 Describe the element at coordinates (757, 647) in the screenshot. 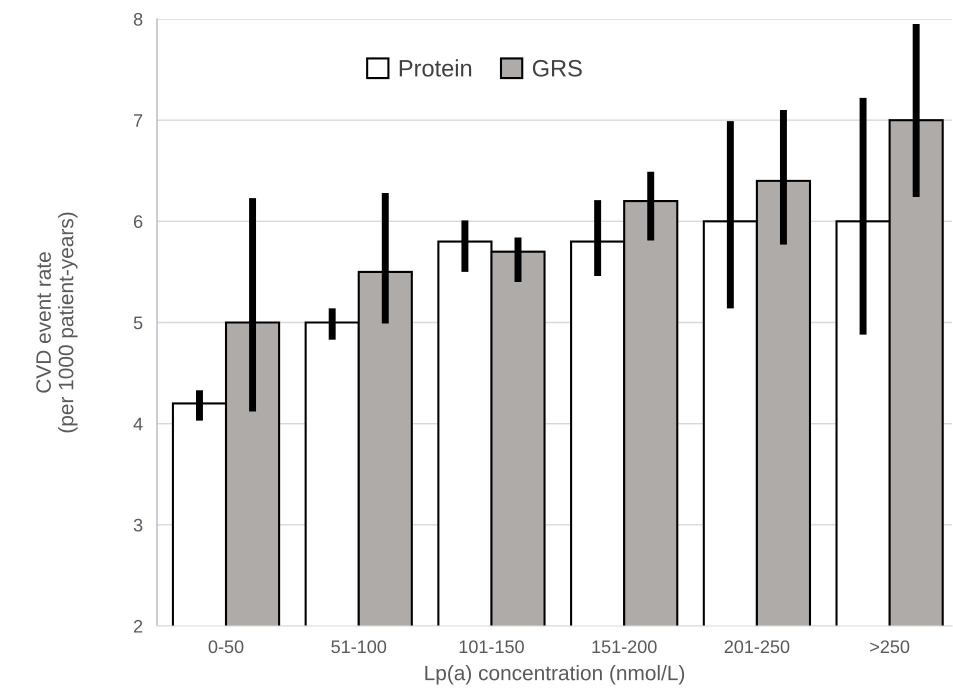

I see `x-tick-label: 201-250` at that location.